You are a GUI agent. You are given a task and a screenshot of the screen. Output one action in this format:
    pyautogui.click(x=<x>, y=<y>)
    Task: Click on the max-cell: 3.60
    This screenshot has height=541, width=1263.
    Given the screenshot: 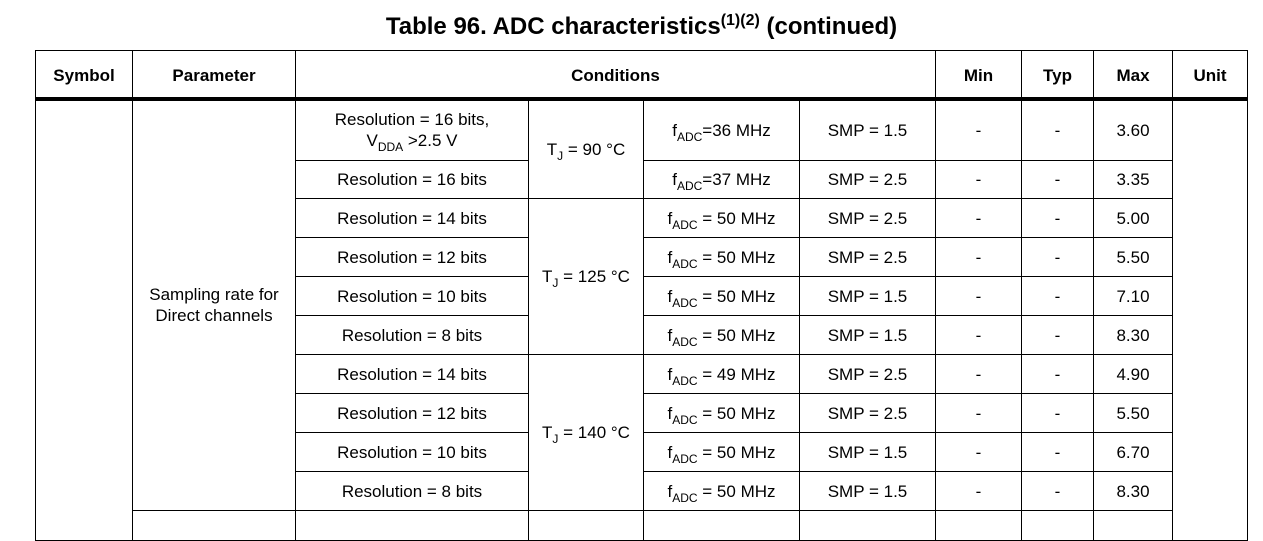 What is the action you would take?
    pyautogui.click(x=1133, y=130)
    